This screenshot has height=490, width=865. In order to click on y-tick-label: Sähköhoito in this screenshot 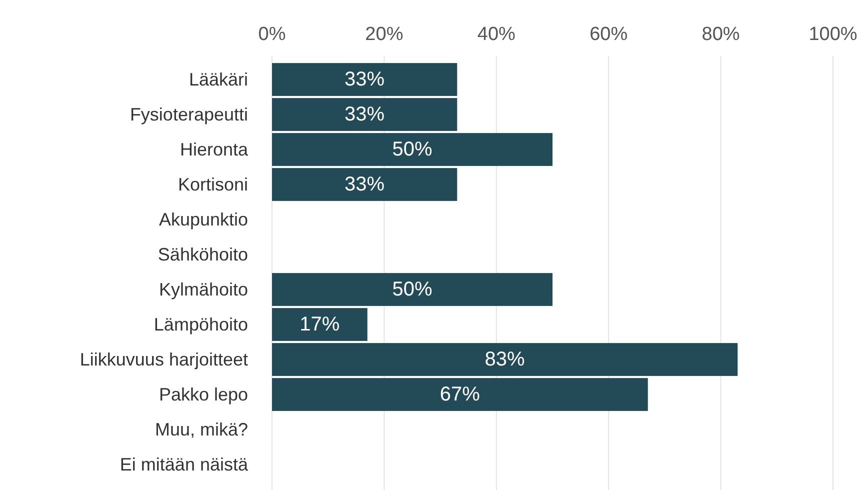, I will do `click(203, 254)`.